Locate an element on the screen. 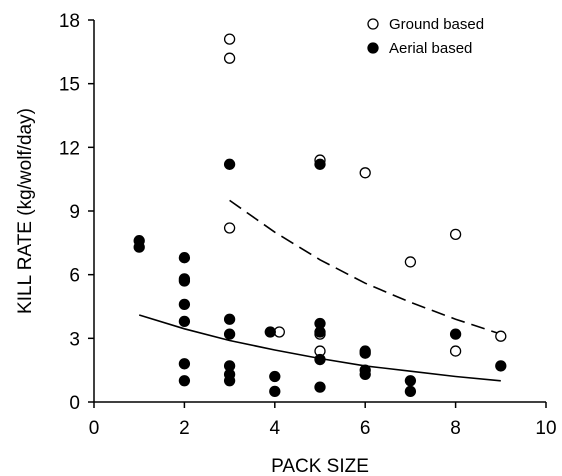  x-axis-title: PACK SIZE is located at coordinates (320, 466).